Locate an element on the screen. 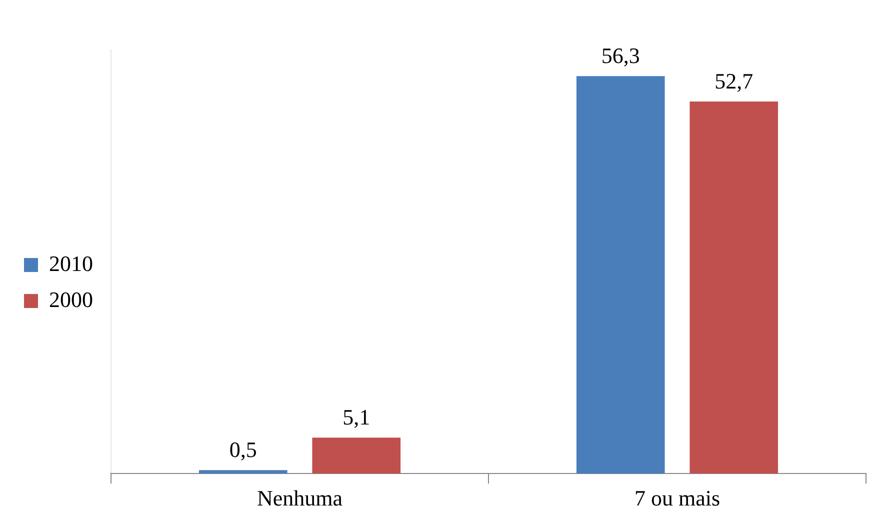 This screenshot has width=886, height=526. data-label: 5,1 is located at coordinates (356, 417).